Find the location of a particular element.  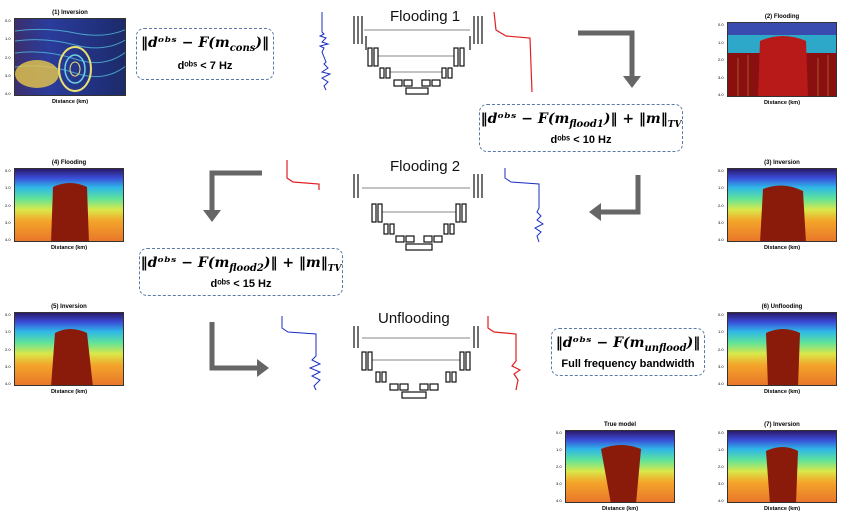

frequency-condition: dᵒᵇˢ < 10 Hz is located at coordinates (581, 139).